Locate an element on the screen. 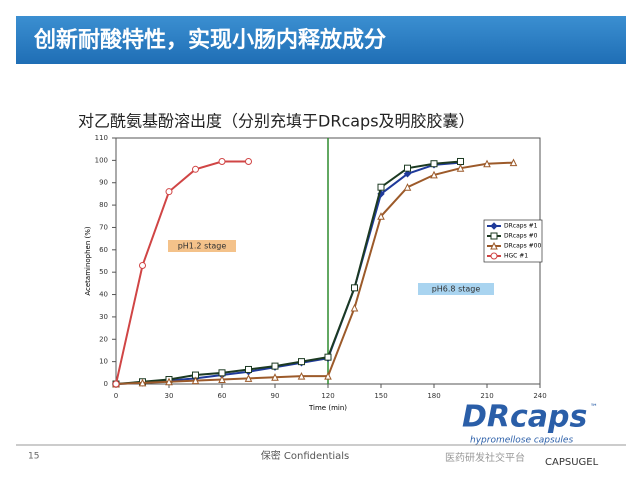  series-line is located at coordinates (182, 272).